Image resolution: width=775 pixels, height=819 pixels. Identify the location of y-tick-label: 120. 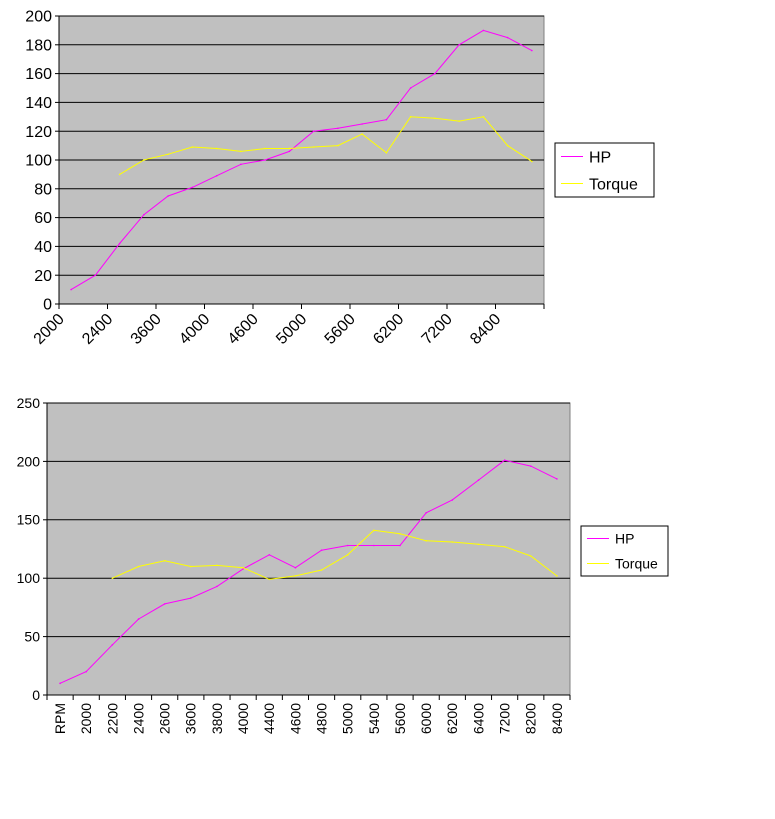
(38, 132).